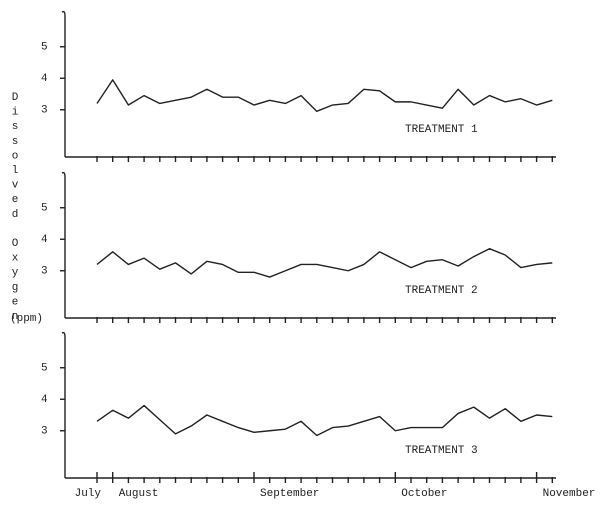 This screenshot has height=506, width=600. Describe the element at coordinates (88, 494) in the screenshot. I see `x-tick-label: July` at that location.